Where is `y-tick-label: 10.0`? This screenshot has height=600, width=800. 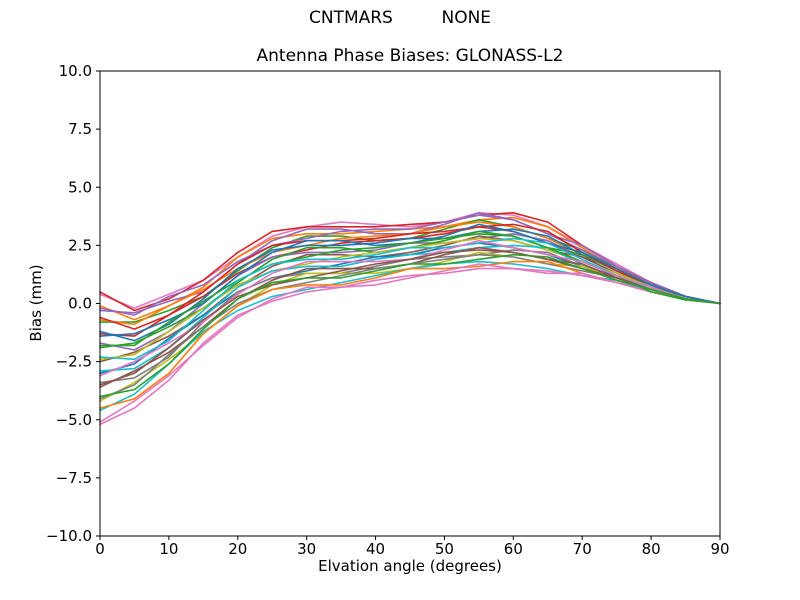 y-tick-label: 10.0 is located at coordinates (75, 71).